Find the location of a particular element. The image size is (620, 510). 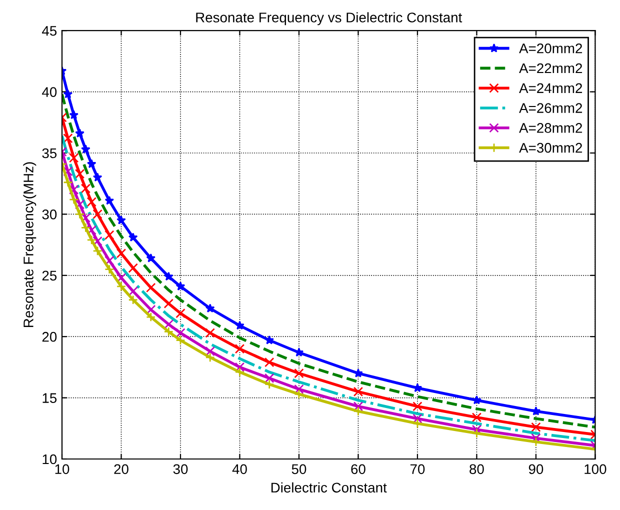

y-tick-label: 35 is located at coordinates (49, 153).